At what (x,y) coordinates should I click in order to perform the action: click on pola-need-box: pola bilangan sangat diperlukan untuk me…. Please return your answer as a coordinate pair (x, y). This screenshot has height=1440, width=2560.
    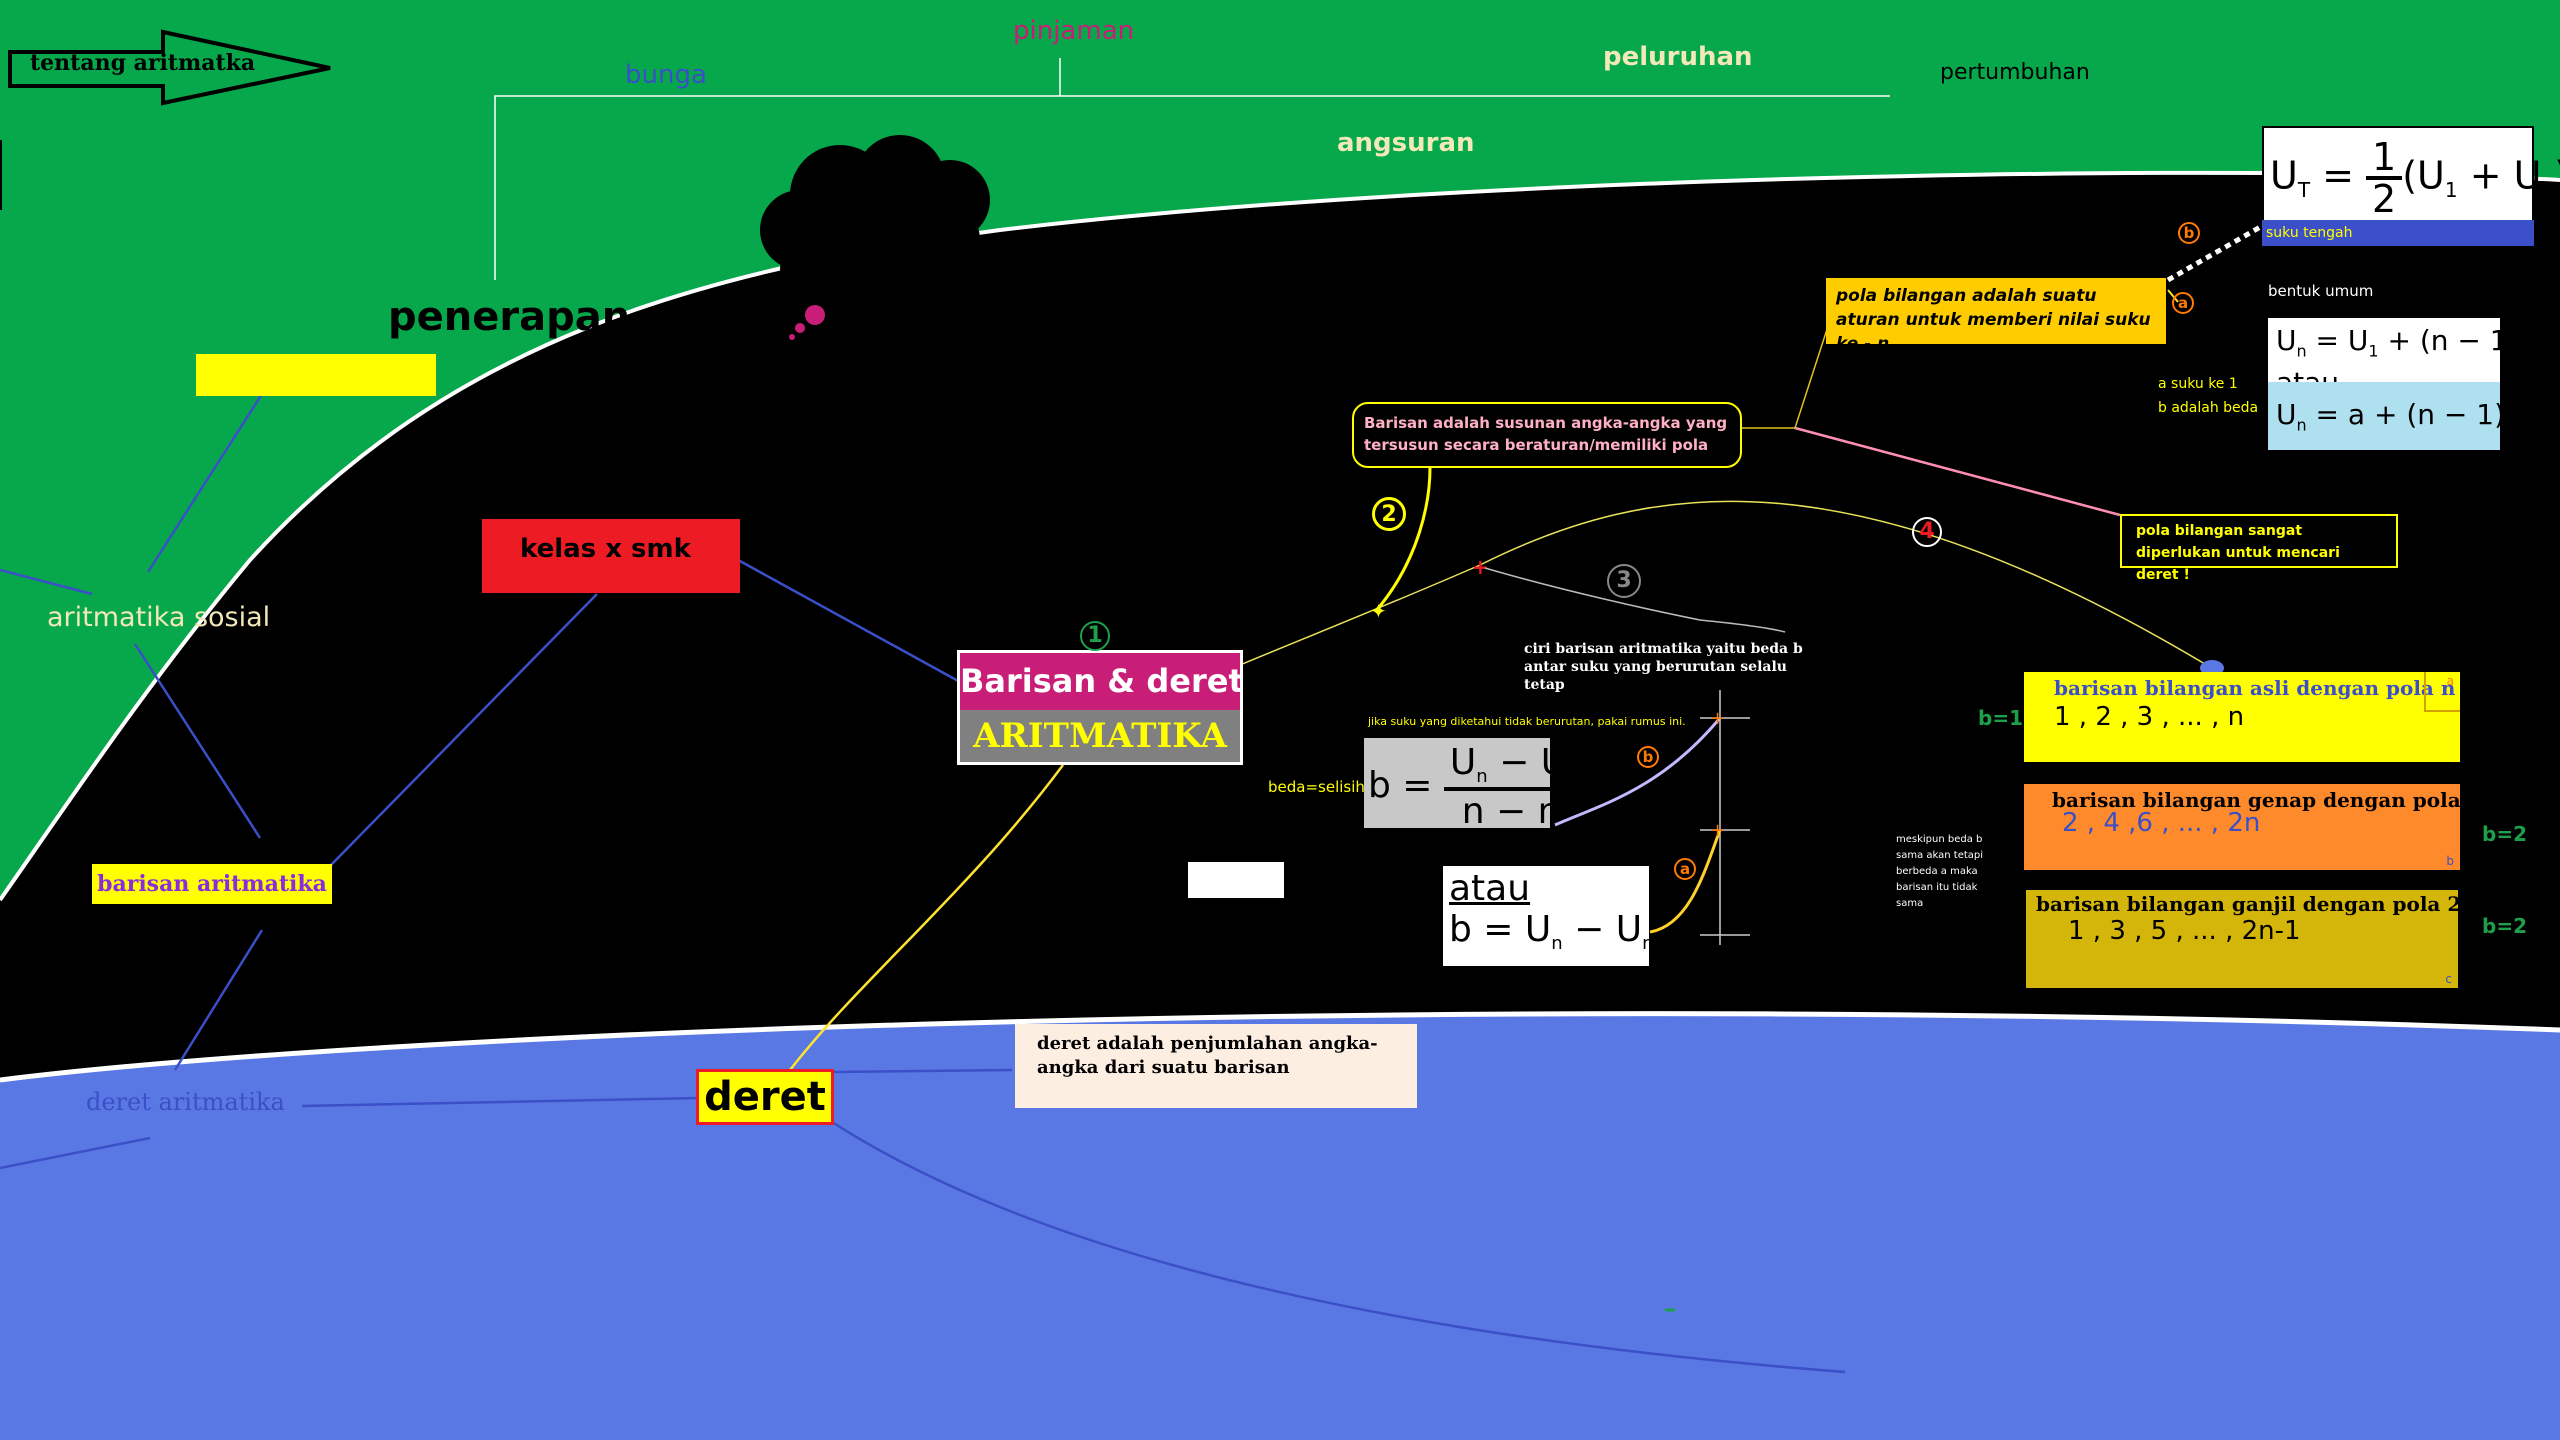
    Looking at the image, I should click on (2259, 548).